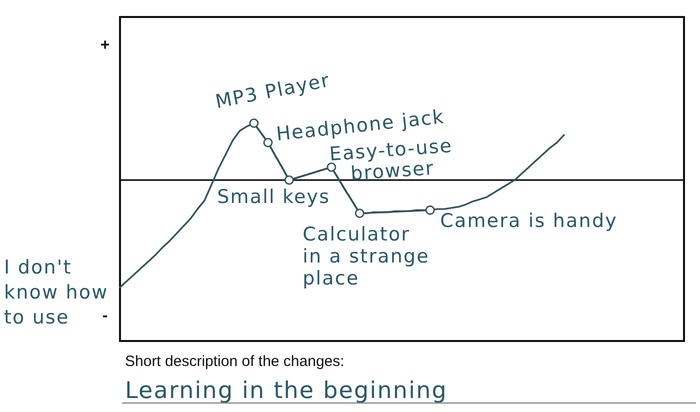 The image size is (700, 412). Describe the element at coordinates (273, 91) in the screenshot. I see `text: MP3 Player` at that location.